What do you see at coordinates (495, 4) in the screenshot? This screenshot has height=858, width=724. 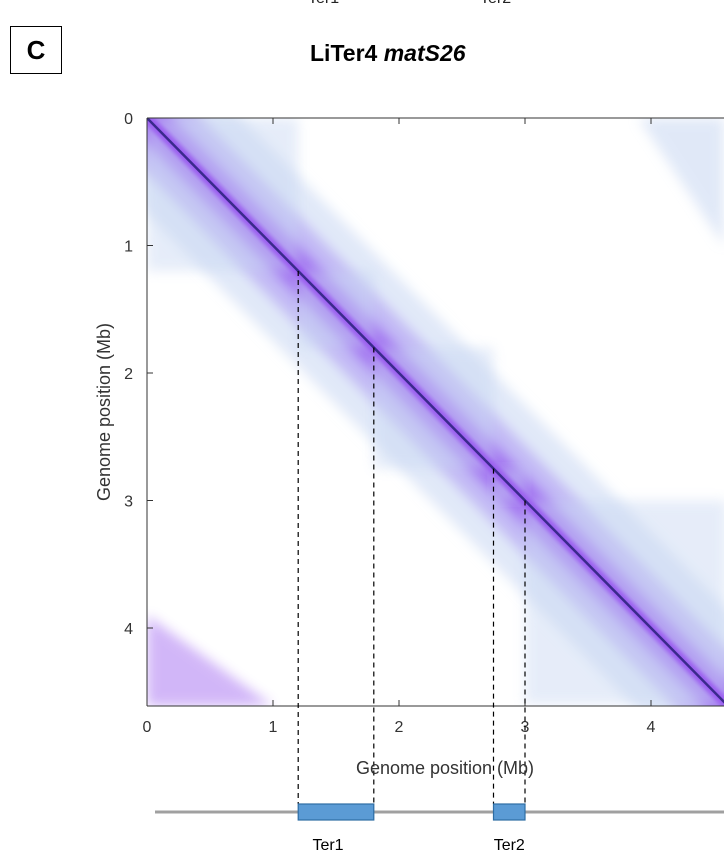 I see `top-cut-label-2: Ter2` at bounding box center [495, 4].